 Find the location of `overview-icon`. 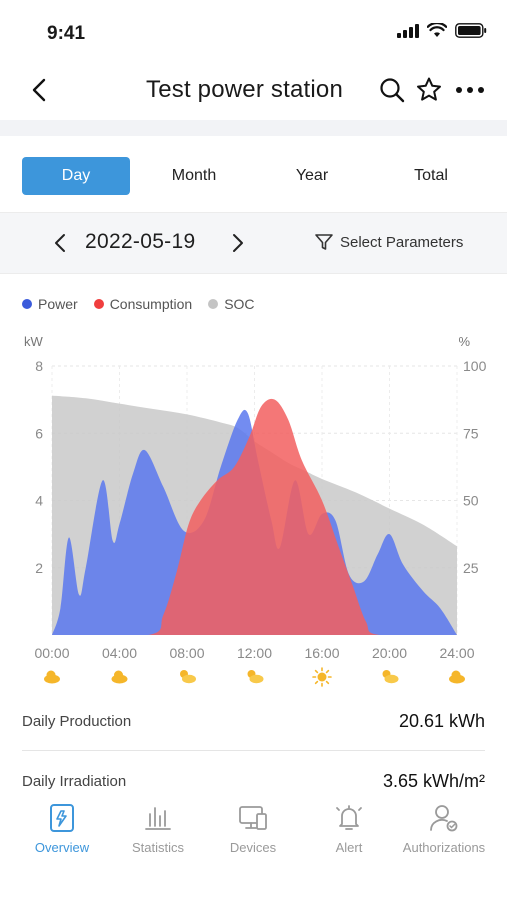

overview-icon is located at coordinates (62, 818).